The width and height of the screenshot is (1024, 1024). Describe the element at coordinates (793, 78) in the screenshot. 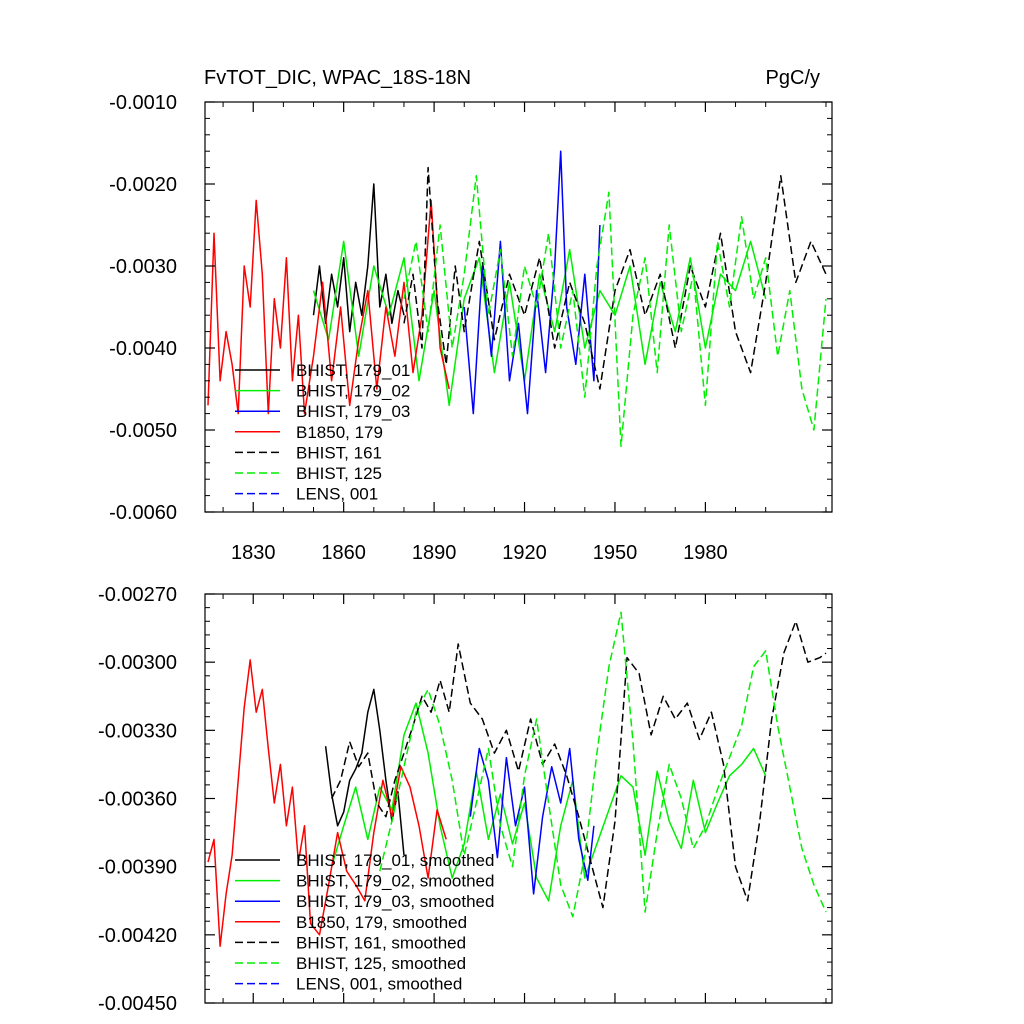

I see `top-chart-units: PgC/y` at that location.